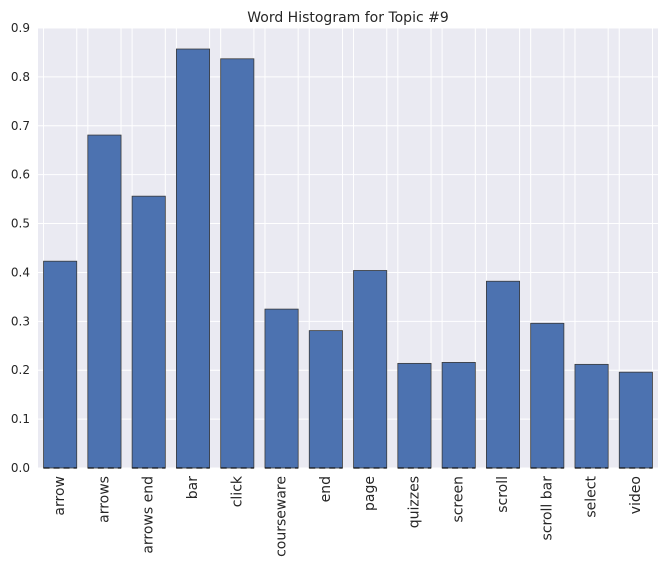  What do you see at coordinates (503, 494) in the screenshot?
I see `x-tick-label: scroll` at bounding box center [503, 494].